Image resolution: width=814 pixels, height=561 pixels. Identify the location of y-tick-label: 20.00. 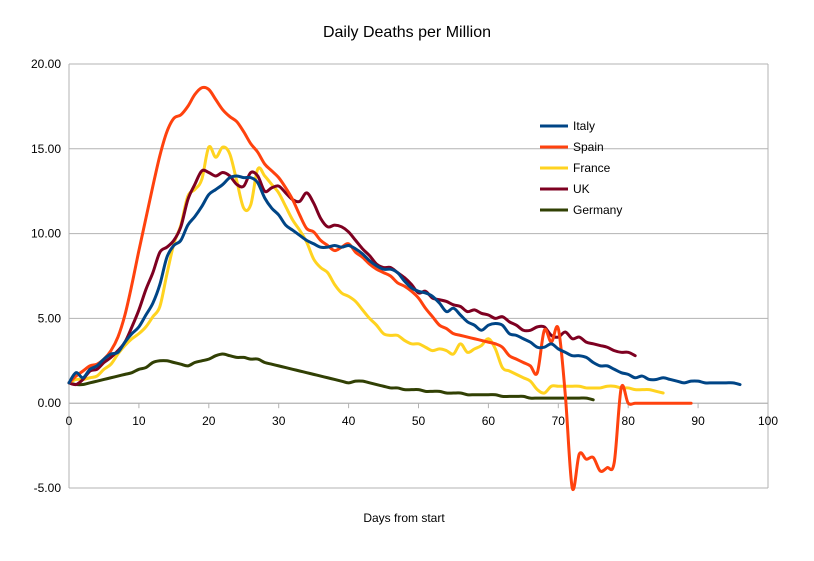
(46, 64).